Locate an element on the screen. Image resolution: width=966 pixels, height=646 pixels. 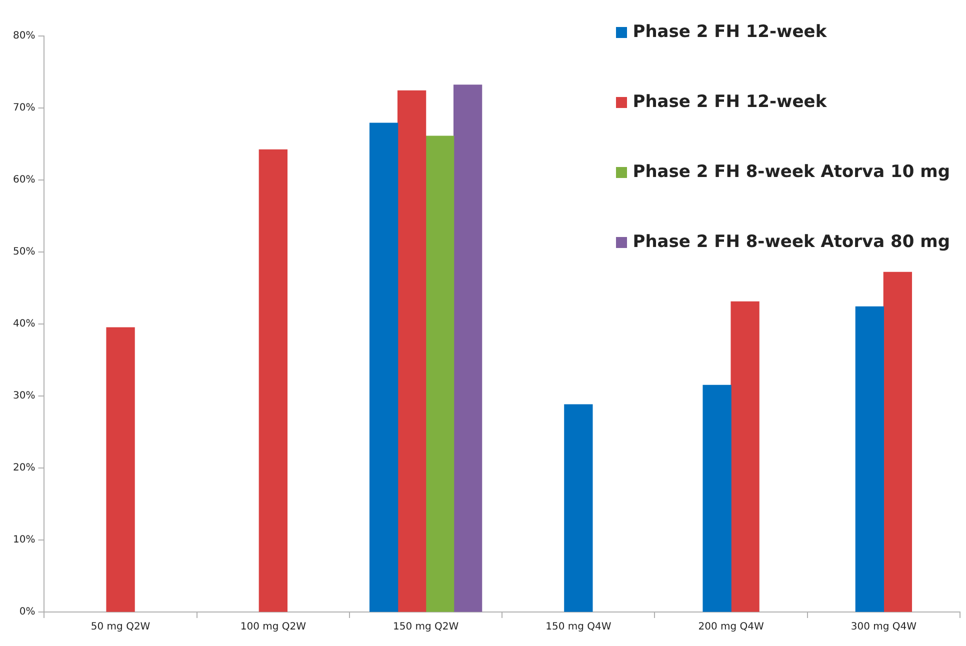
x-tick-label: 200 mg Q4W is located at coordinates (731, 627).